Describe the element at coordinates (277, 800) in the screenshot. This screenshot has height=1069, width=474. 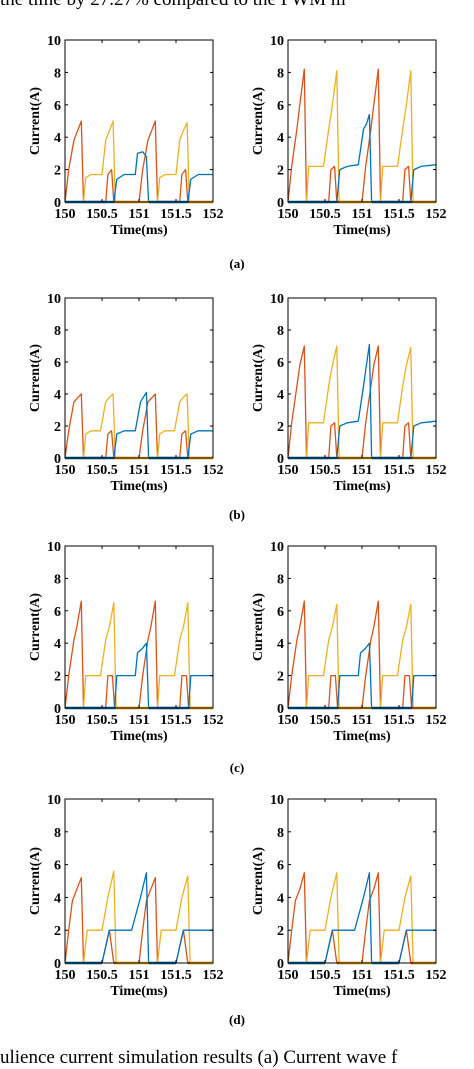
I see `chart-d-right-ytick-label: 10` at that location.